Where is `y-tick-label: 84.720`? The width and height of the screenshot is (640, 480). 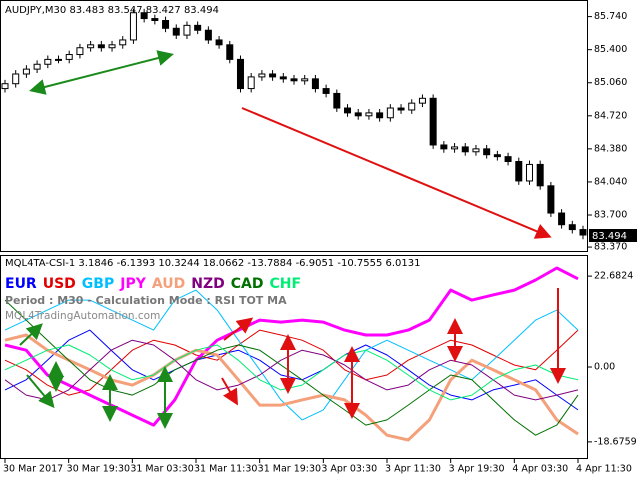
y-tick-label: 84.720 is located at coordinates (610, 115).